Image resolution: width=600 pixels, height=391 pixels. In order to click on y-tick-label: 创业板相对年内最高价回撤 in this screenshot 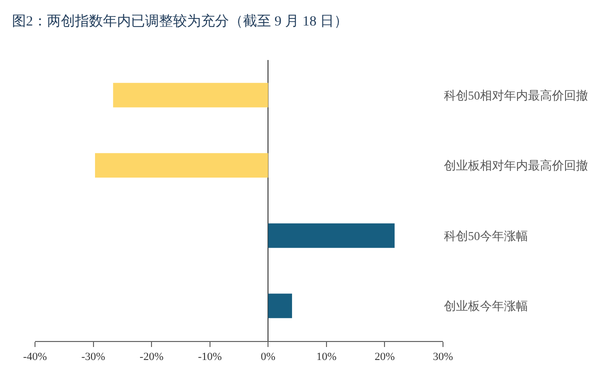, I will do `click(516, 165)`.